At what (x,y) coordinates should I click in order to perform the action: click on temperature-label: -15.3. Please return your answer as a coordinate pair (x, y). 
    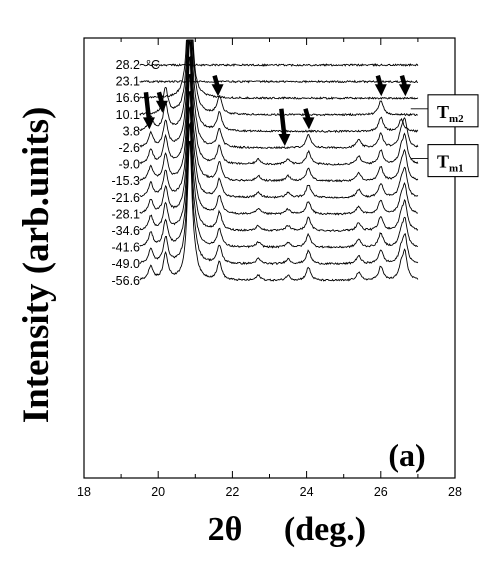
    Looking at the image, I should click on (126, 181).